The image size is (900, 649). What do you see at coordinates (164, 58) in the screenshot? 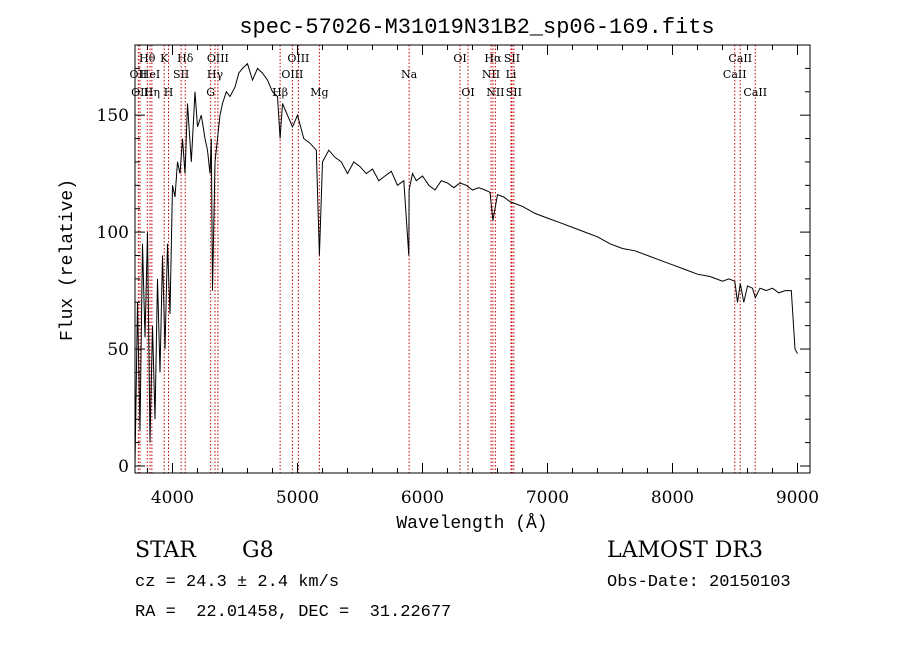
I see `line-label: K` at bounding box center [164, 58].